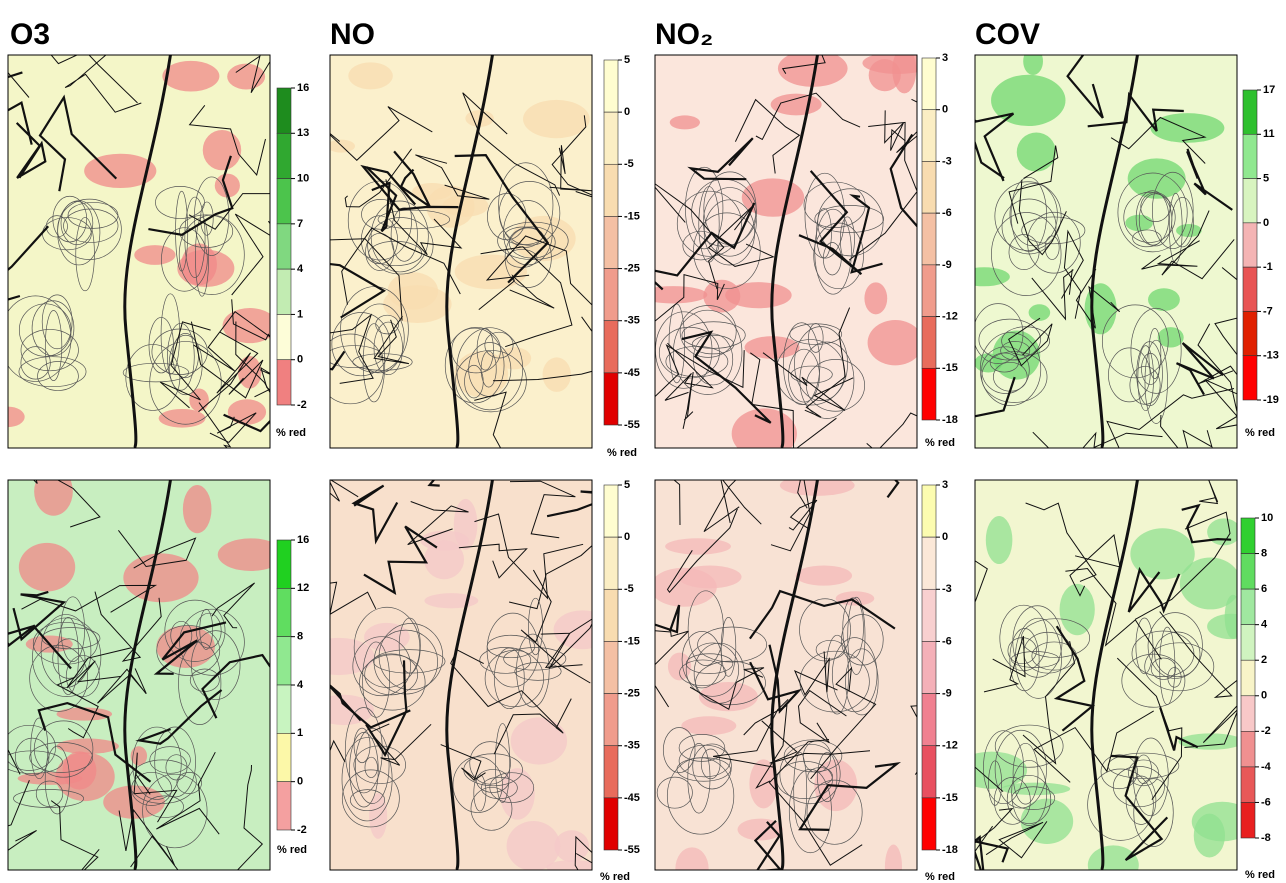  I want to click on colorbar-tick-label: 0, so click(1264, 696).